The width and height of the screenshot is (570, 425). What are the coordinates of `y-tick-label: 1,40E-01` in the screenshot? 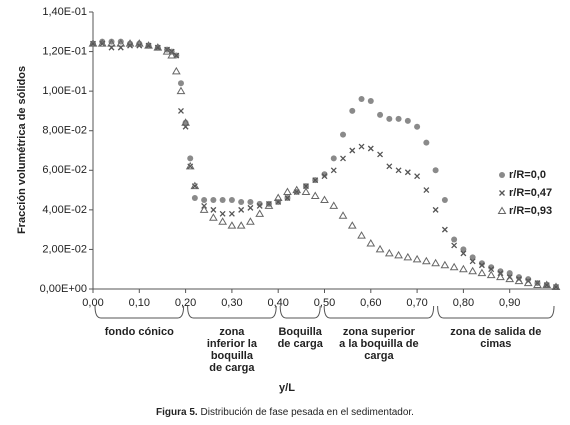 It's located at (64, 12).